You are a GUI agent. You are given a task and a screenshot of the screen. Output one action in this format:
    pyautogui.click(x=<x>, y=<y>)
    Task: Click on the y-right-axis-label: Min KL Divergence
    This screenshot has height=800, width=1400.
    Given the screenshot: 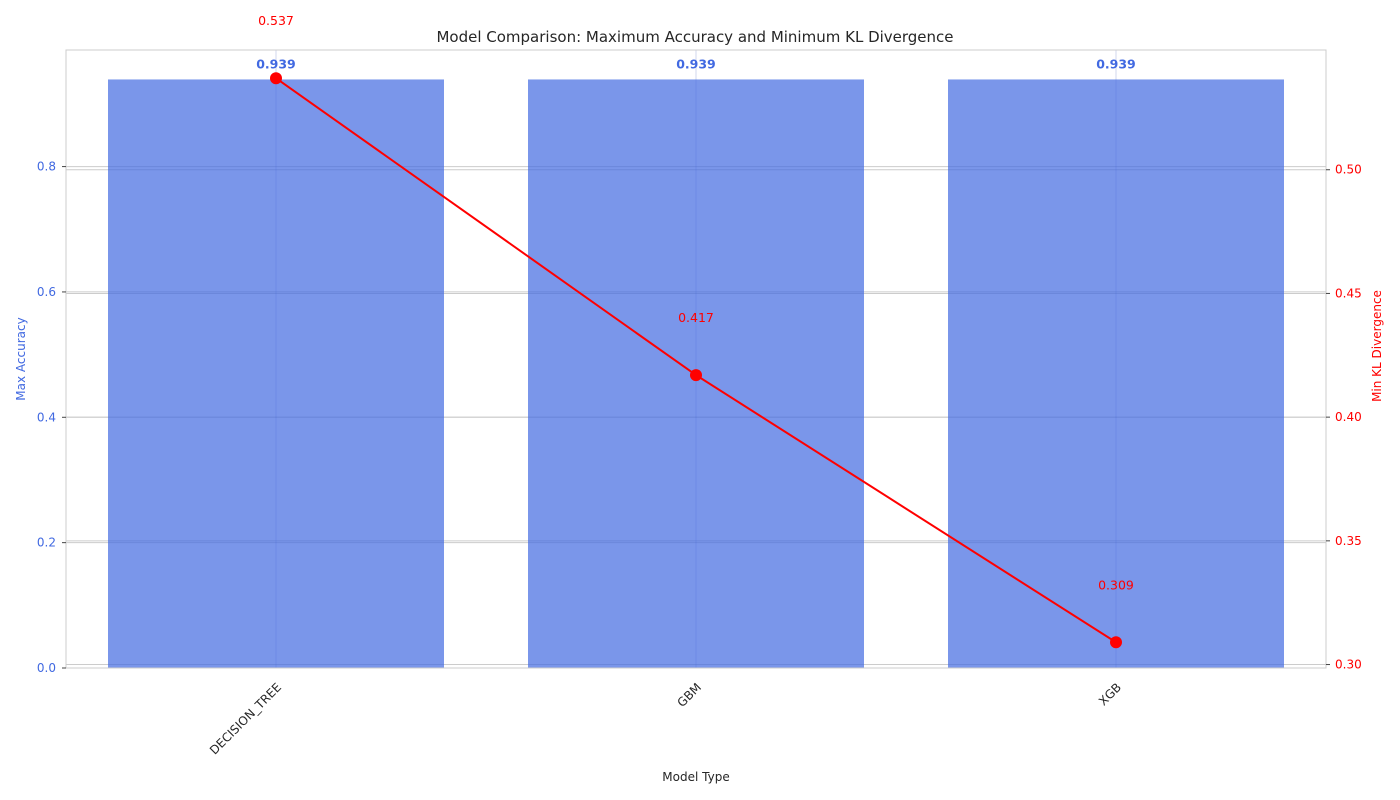 What is the action you would take?
    pyautogui.click(x=1377, y=346)
    